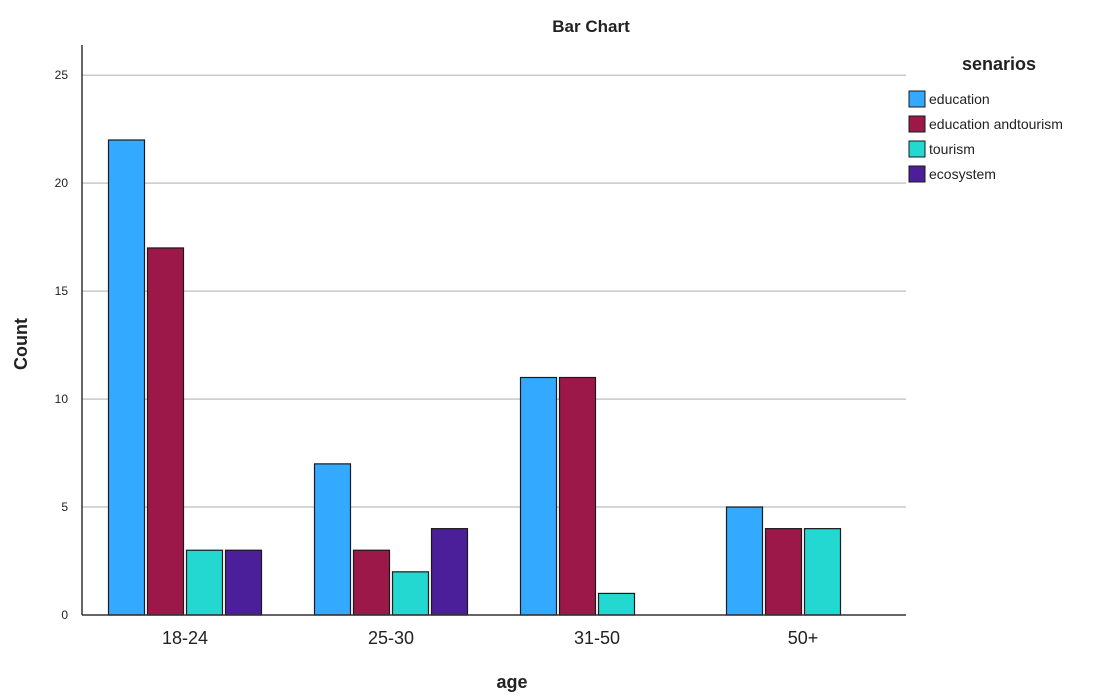 The width and height of the screenshot is (1102, 699). What do you see at coordinates (62, 291) in the screenshot?
I see `y-tick-label: 15` at bounding box center [62, 291].